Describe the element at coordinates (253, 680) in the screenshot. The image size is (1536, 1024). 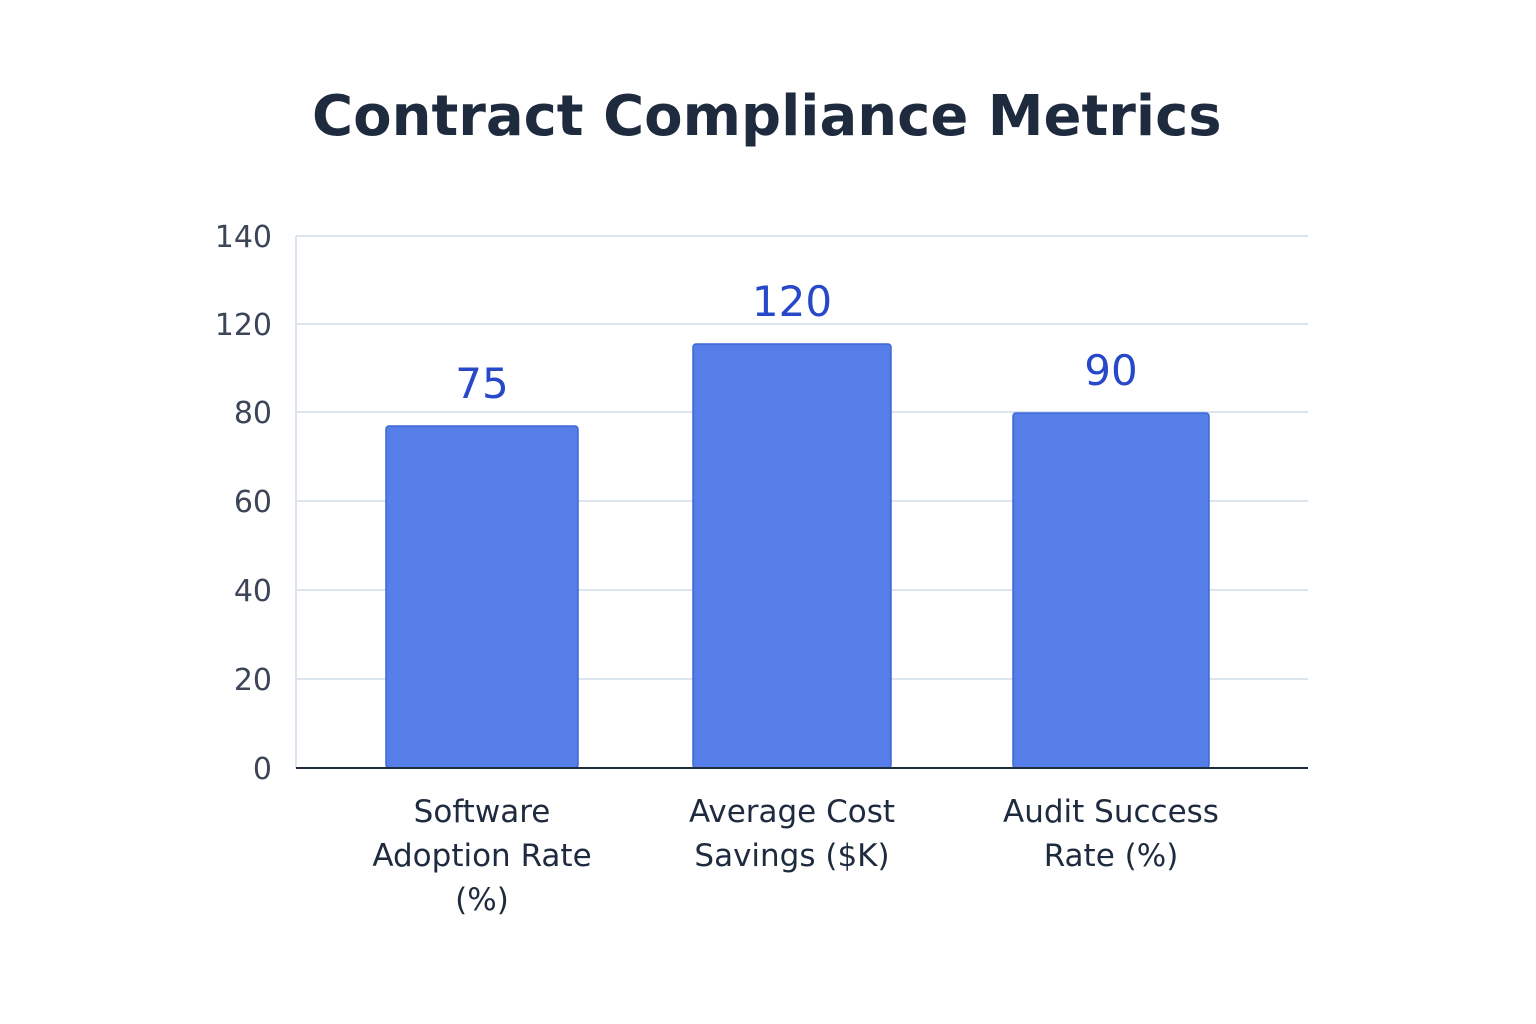
I see `y-tick-label: 20` at that location.